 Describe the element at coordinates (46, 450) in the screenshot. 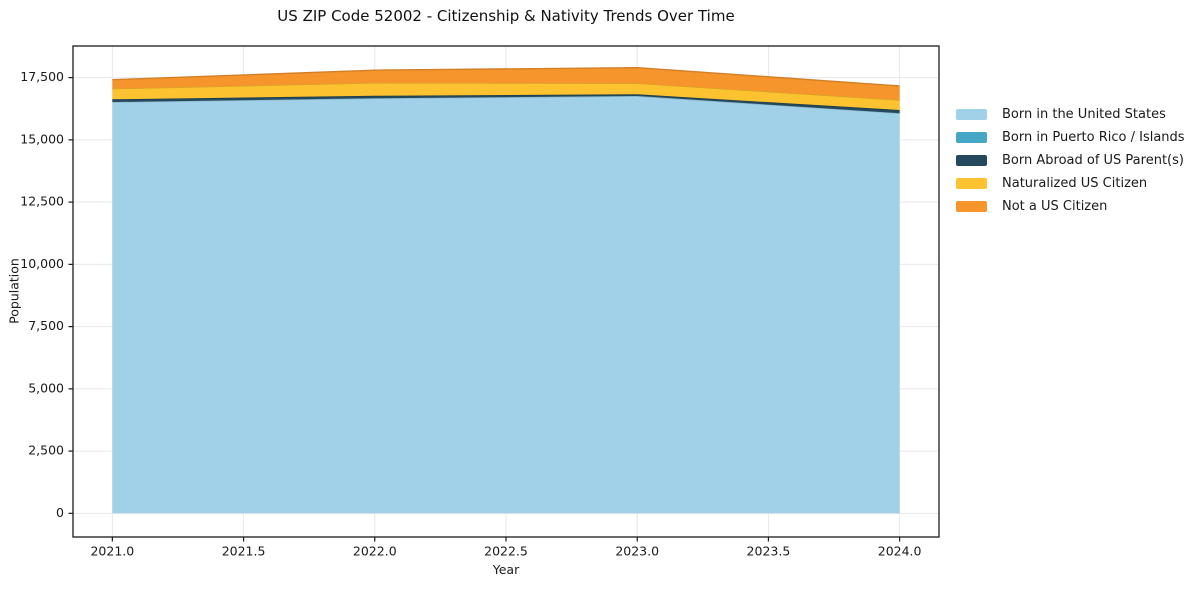

I see `y-tick-label: 2,500` at that location.